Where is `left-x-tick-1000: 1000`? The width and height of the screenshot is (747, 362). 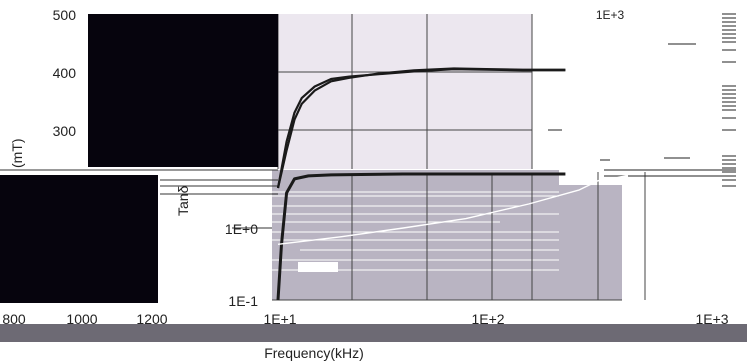 left-x-tick-1000: 1000 is located at coordinates (81, 319).